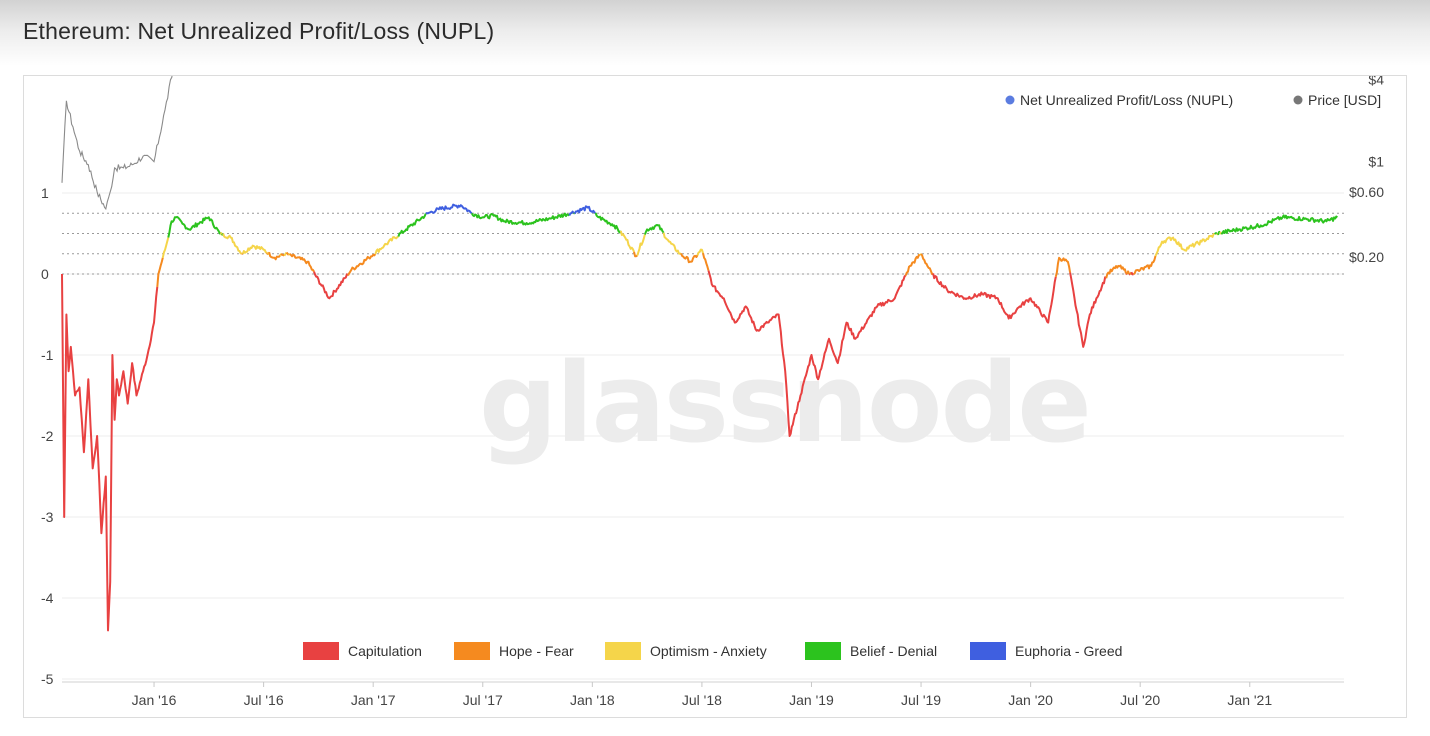 Image resolution: width=1430 pixels, height=736 pixels. Describe the element at coordinates (47, 517) in the screenshot. I see `y-left-tick-label: -3` at that location.